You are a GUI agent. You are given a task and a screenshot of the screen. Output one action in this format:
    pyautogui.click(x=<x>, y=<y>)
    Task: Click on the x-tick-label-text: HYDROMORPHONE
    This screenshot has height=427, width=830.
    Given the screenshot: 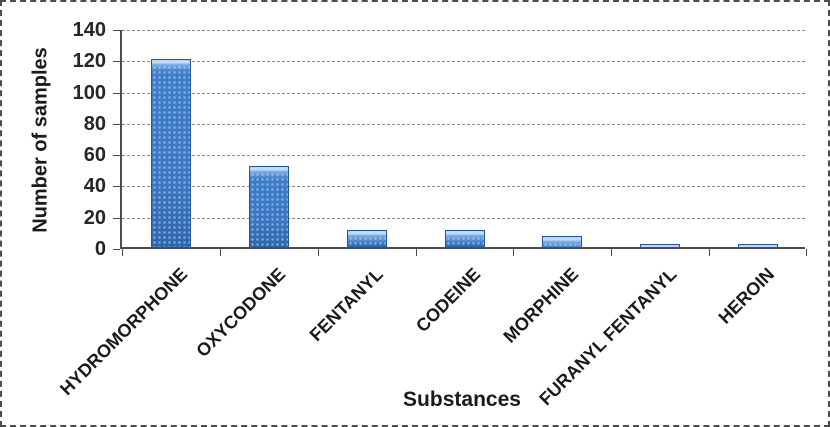 What is the action you would take?
    pyautogui.click(x=123, y=332)
    